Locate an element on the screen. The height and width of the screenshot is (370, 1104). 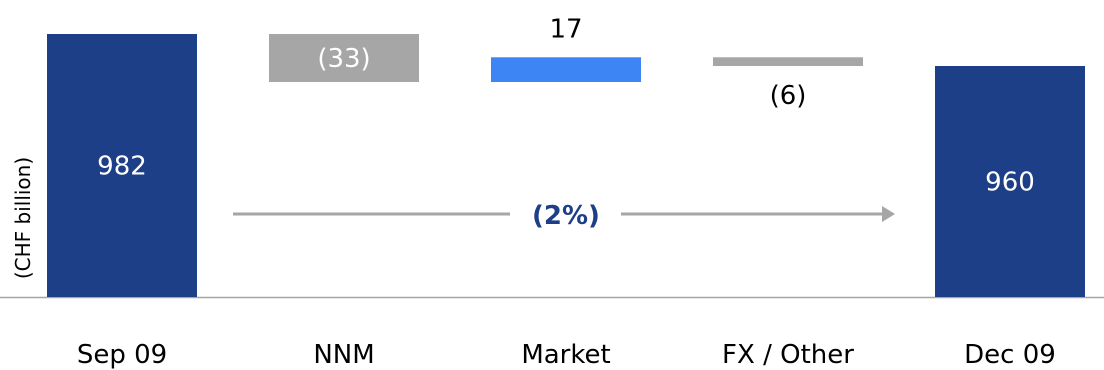
category-label: Sep 09 is located at coordinates (122, 355).